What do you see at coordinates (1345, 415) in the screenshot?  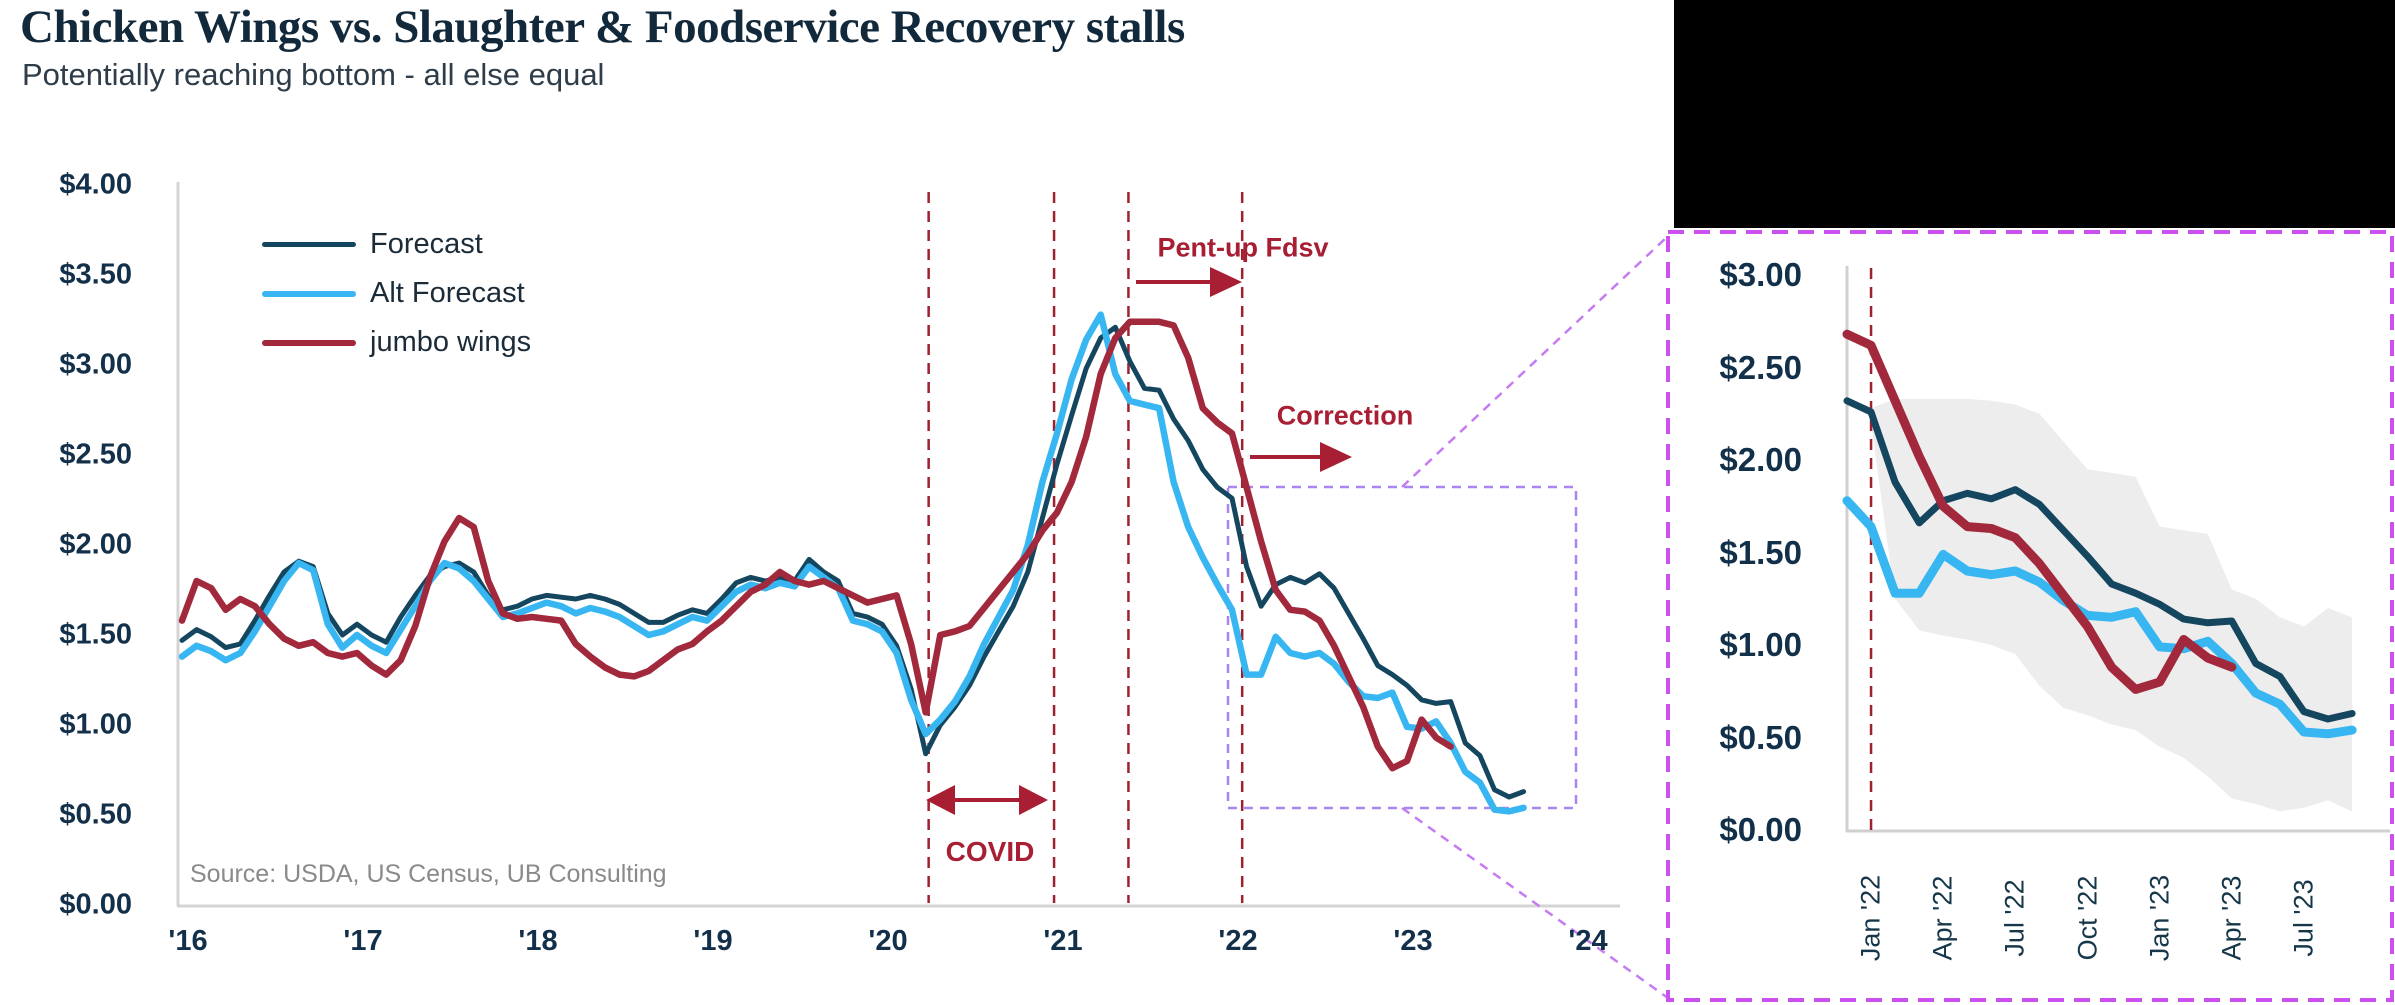 I see `correction-annotation: Correction` at bounding box center [1345, 415].